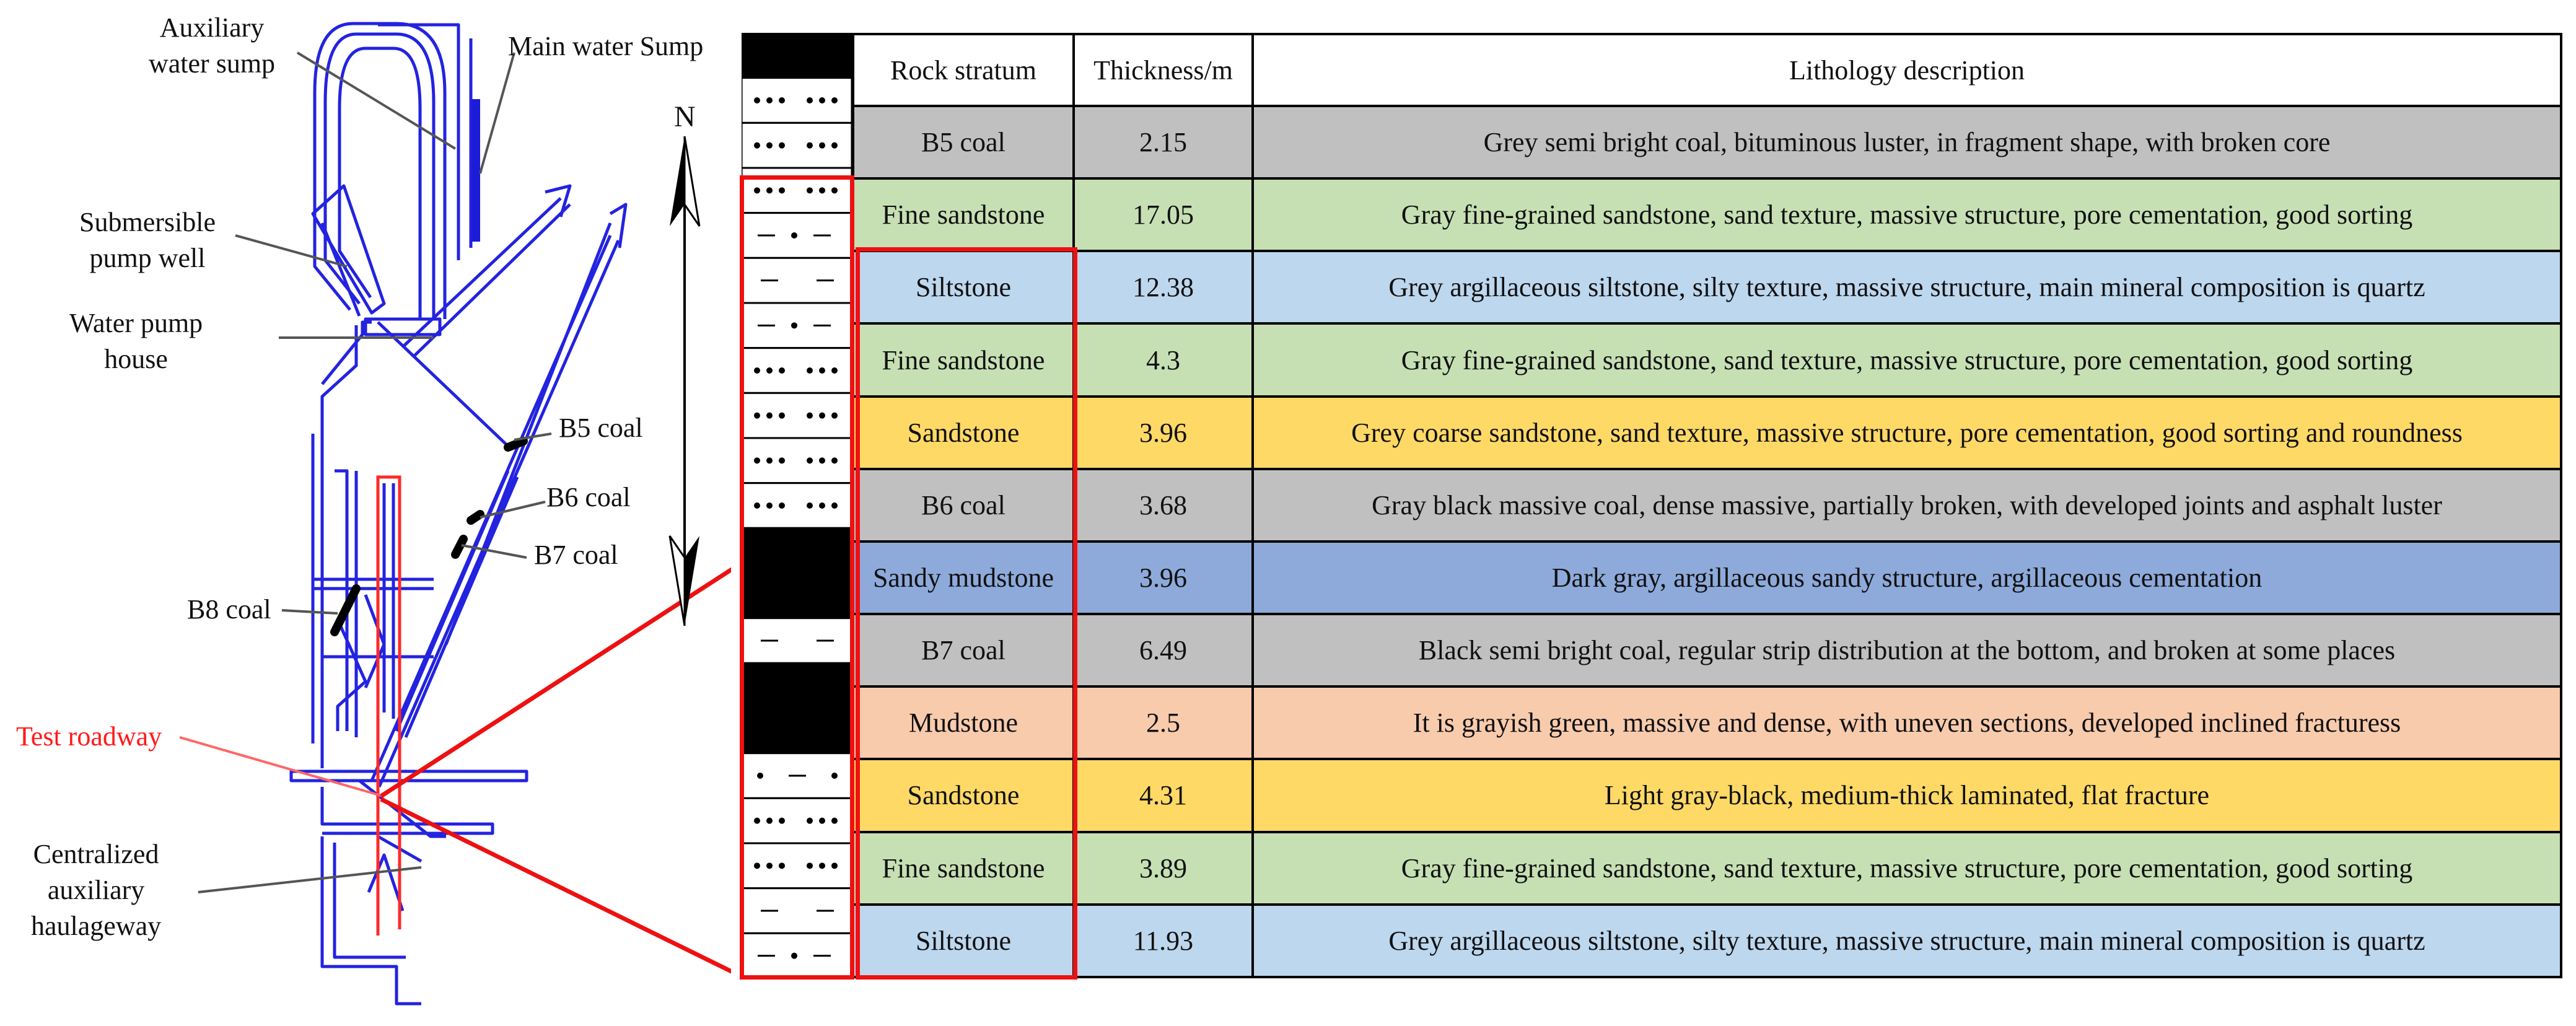  What do you see at coordinates (1163, 142) in the screenshot?
I see `cell-thickness: 2.15` at bounding box center [1163, 142].